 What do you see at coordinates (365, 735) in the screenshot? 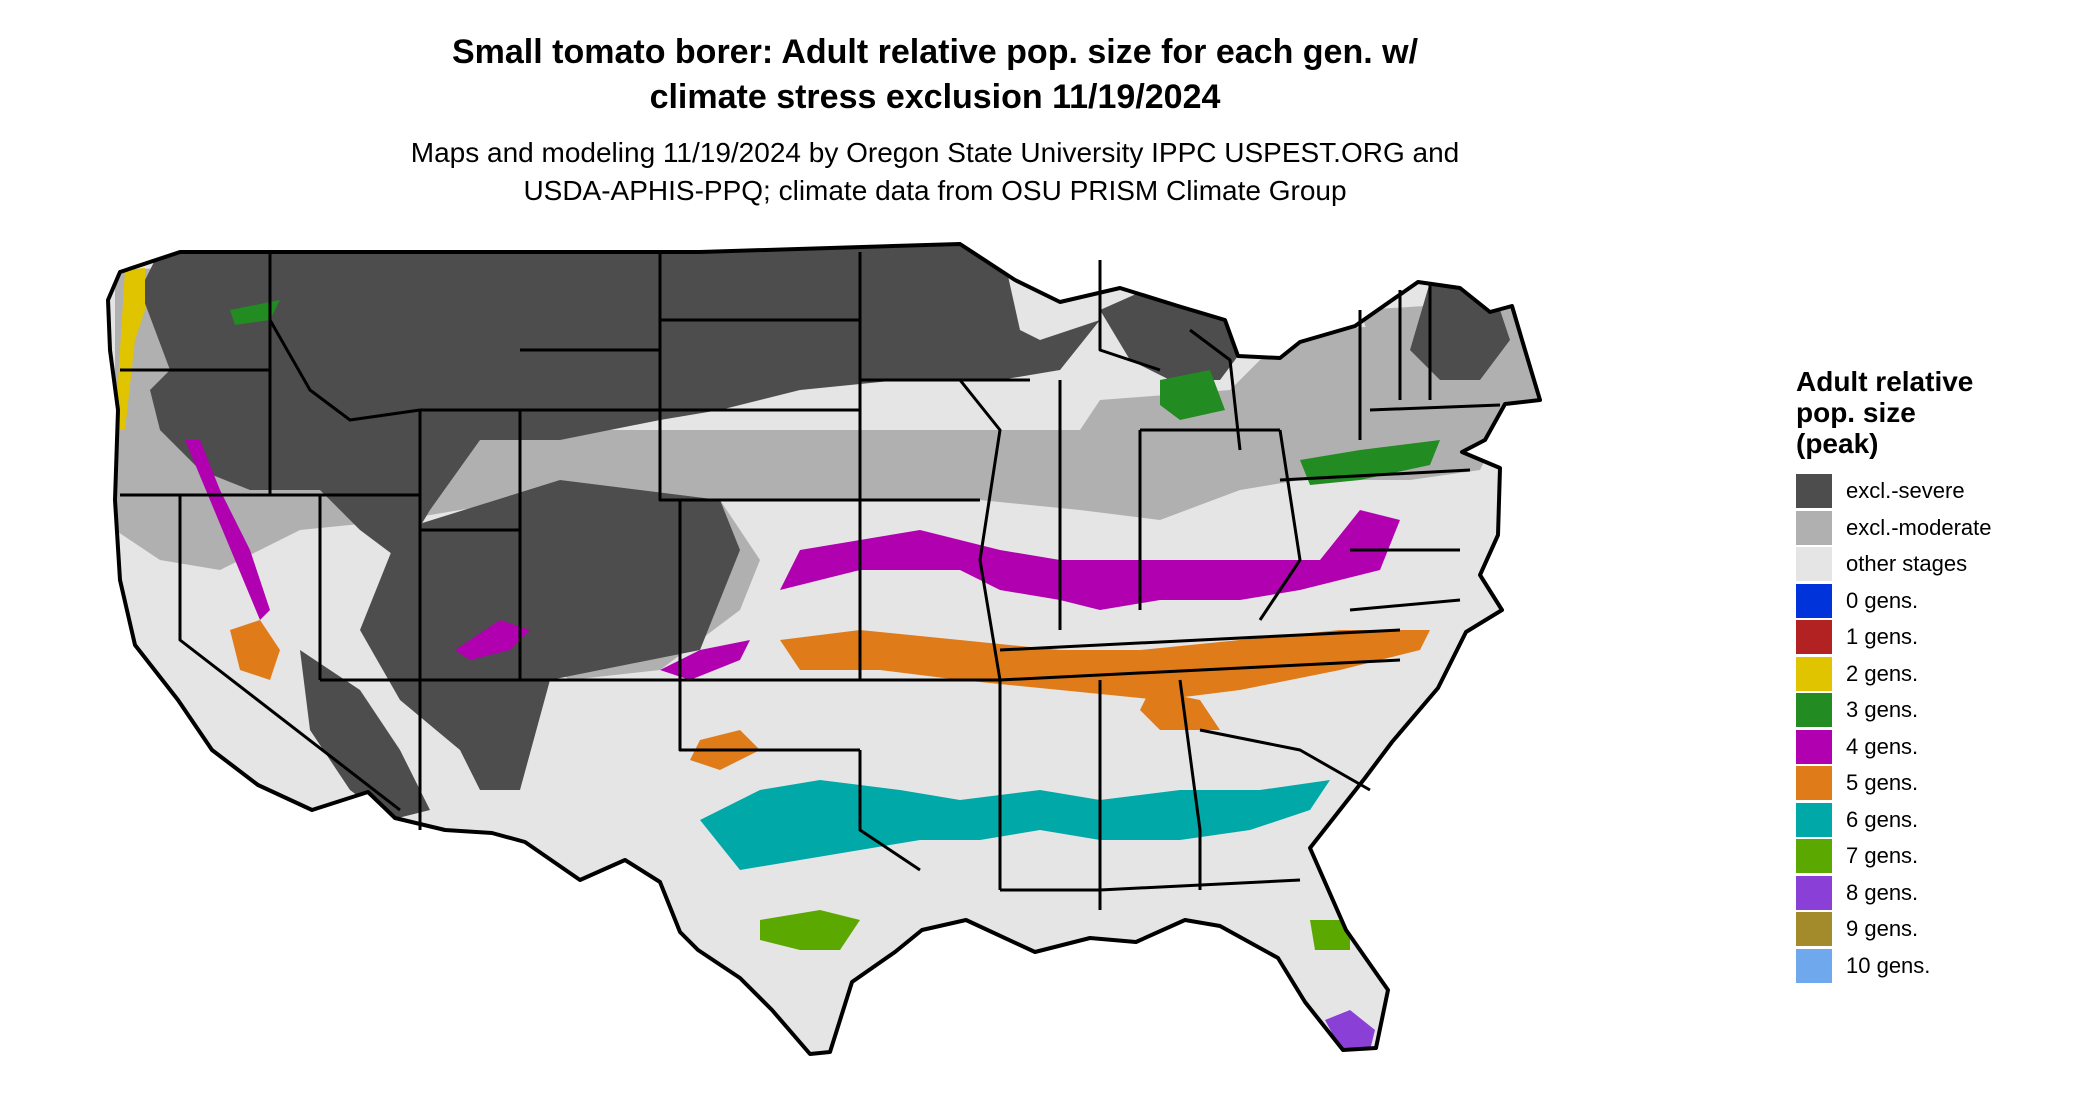
I see `region-excl-severe-arizona` at bounding box center [365, 735].